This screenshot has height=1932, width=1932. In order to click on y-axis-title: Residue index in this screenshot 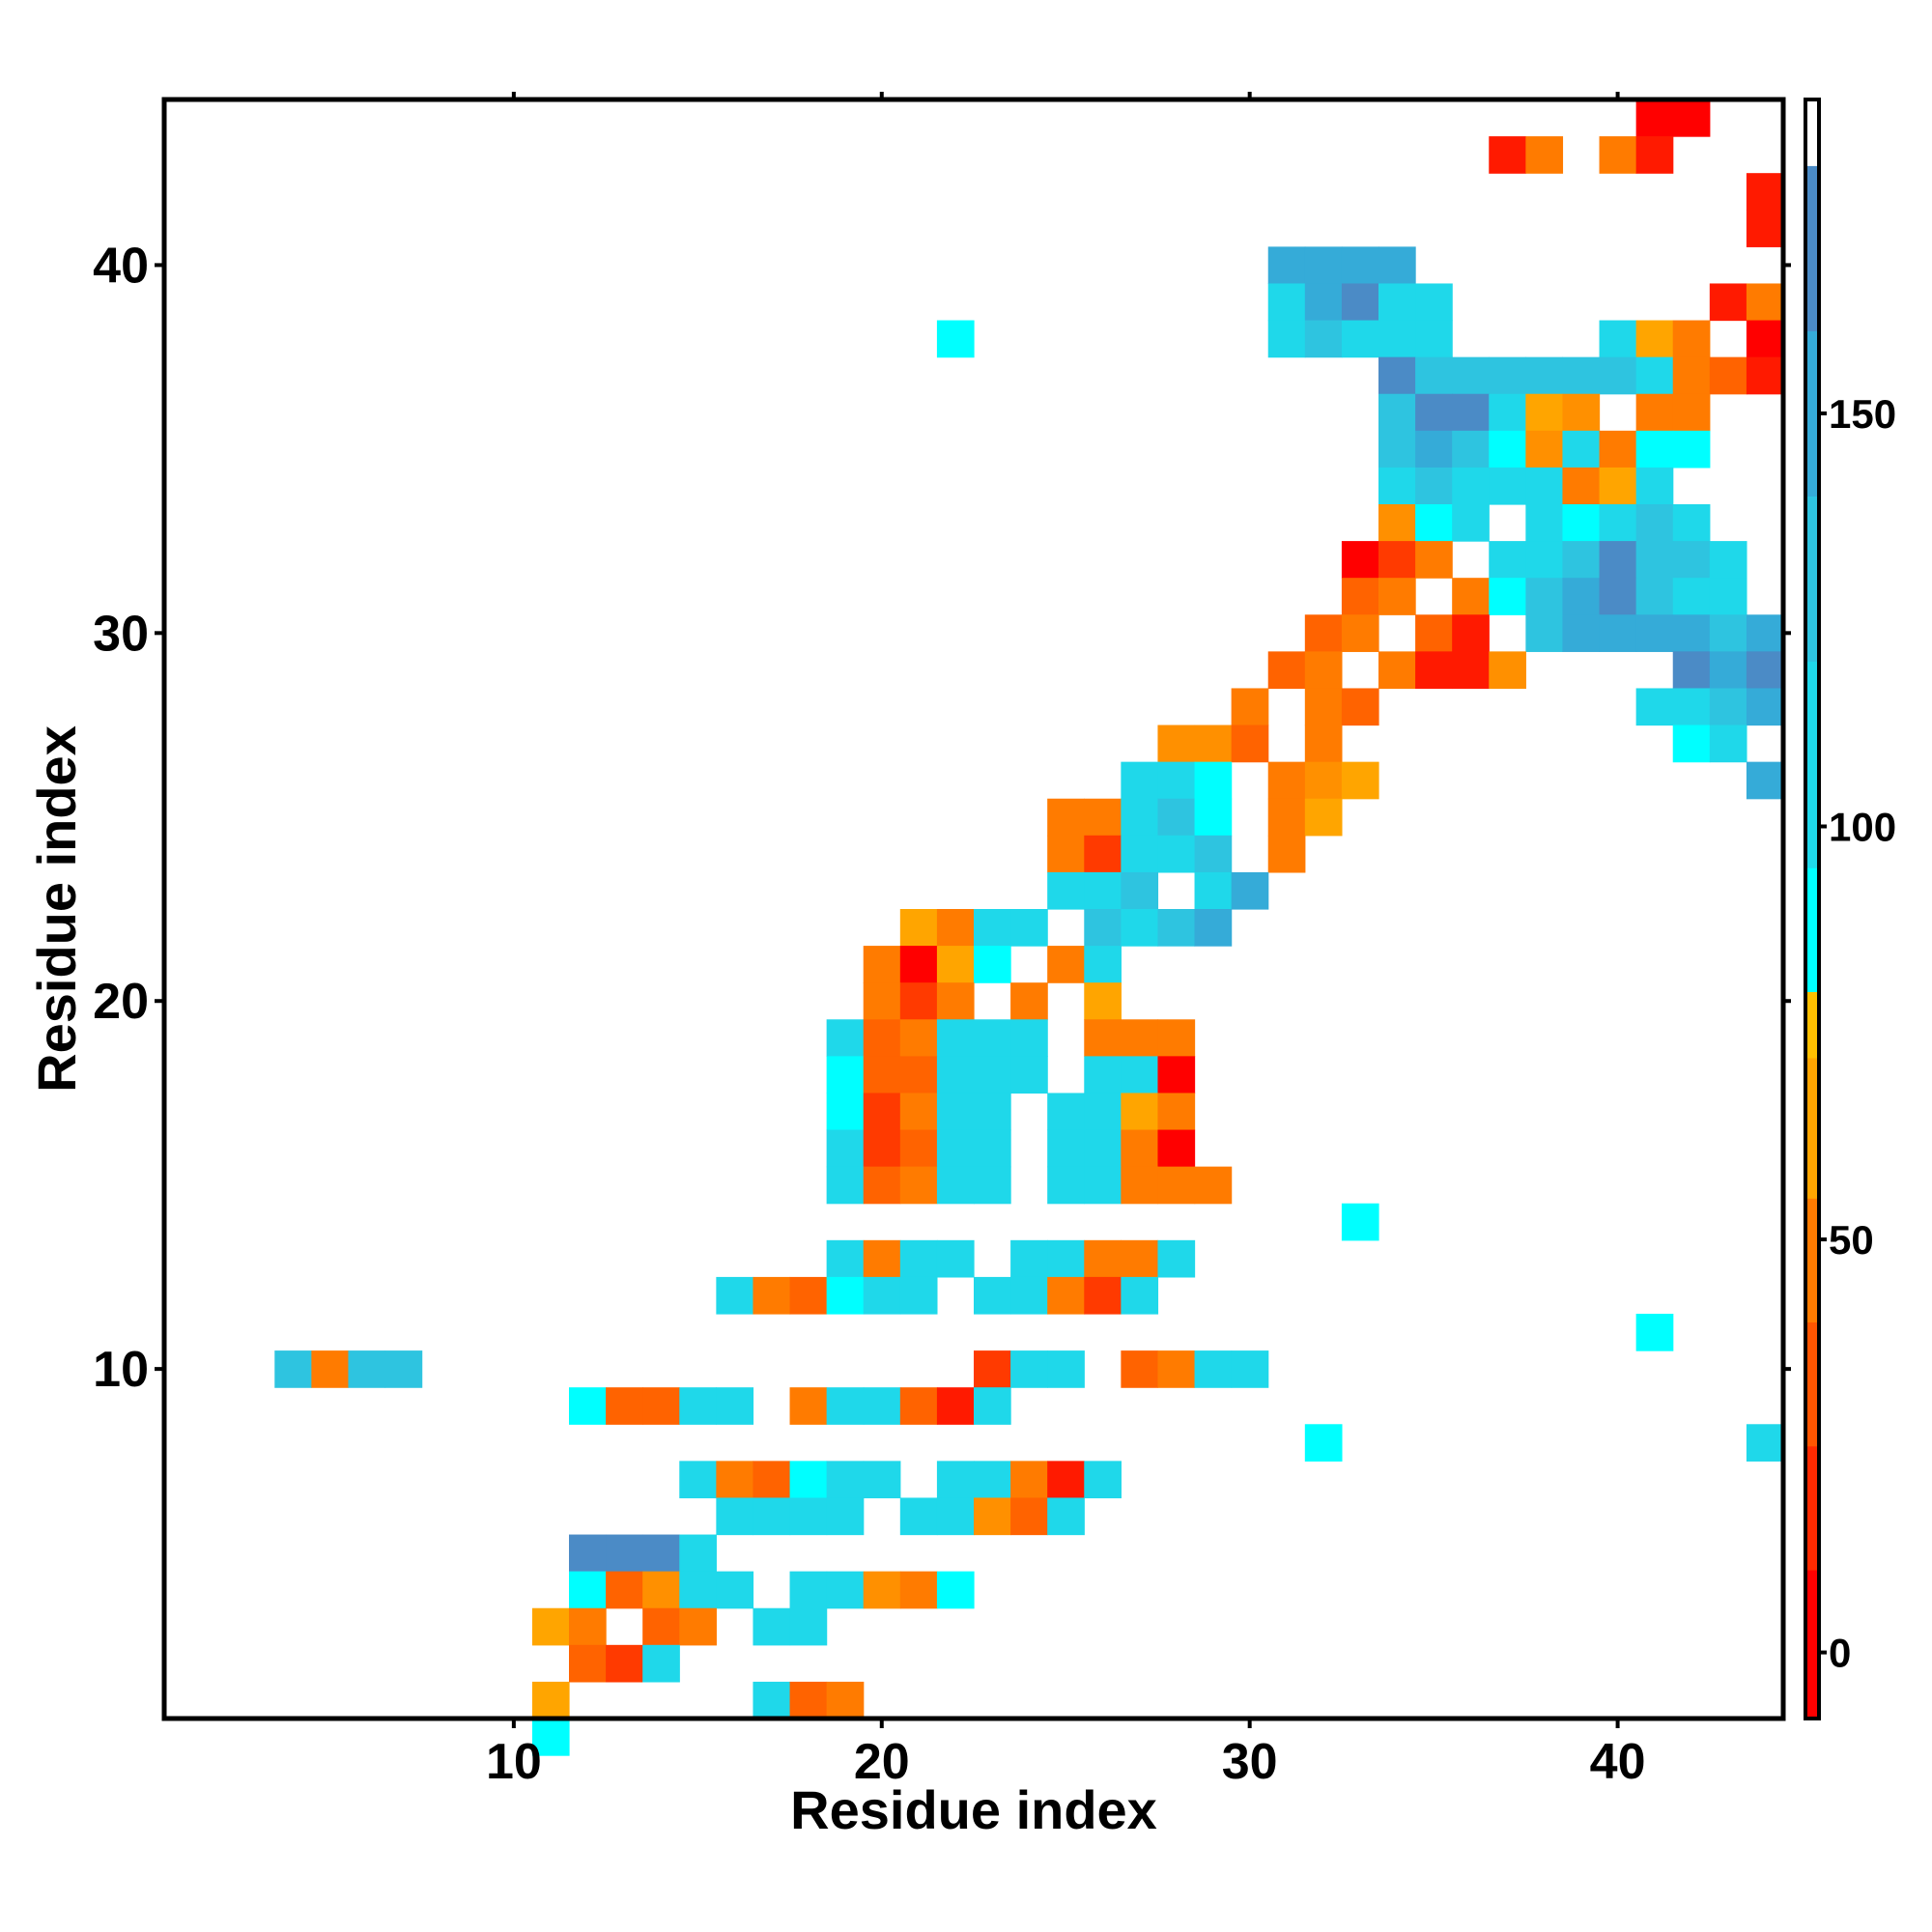, I will do `click(56, 909)`.